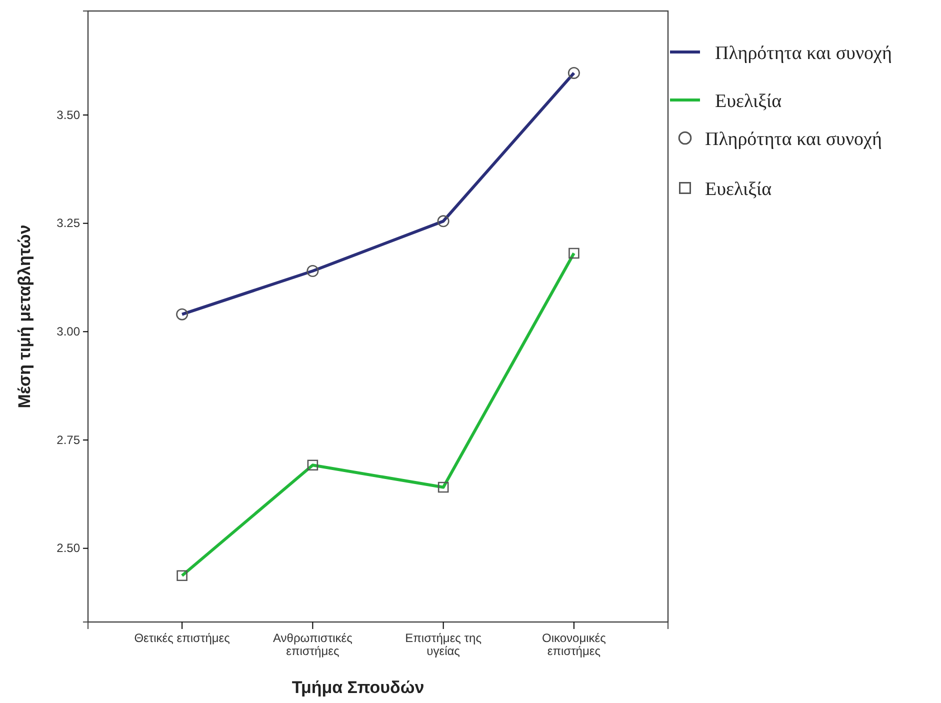  I want to click on legend-label: Πληρότητα και συνοχή, so click(793, 139).